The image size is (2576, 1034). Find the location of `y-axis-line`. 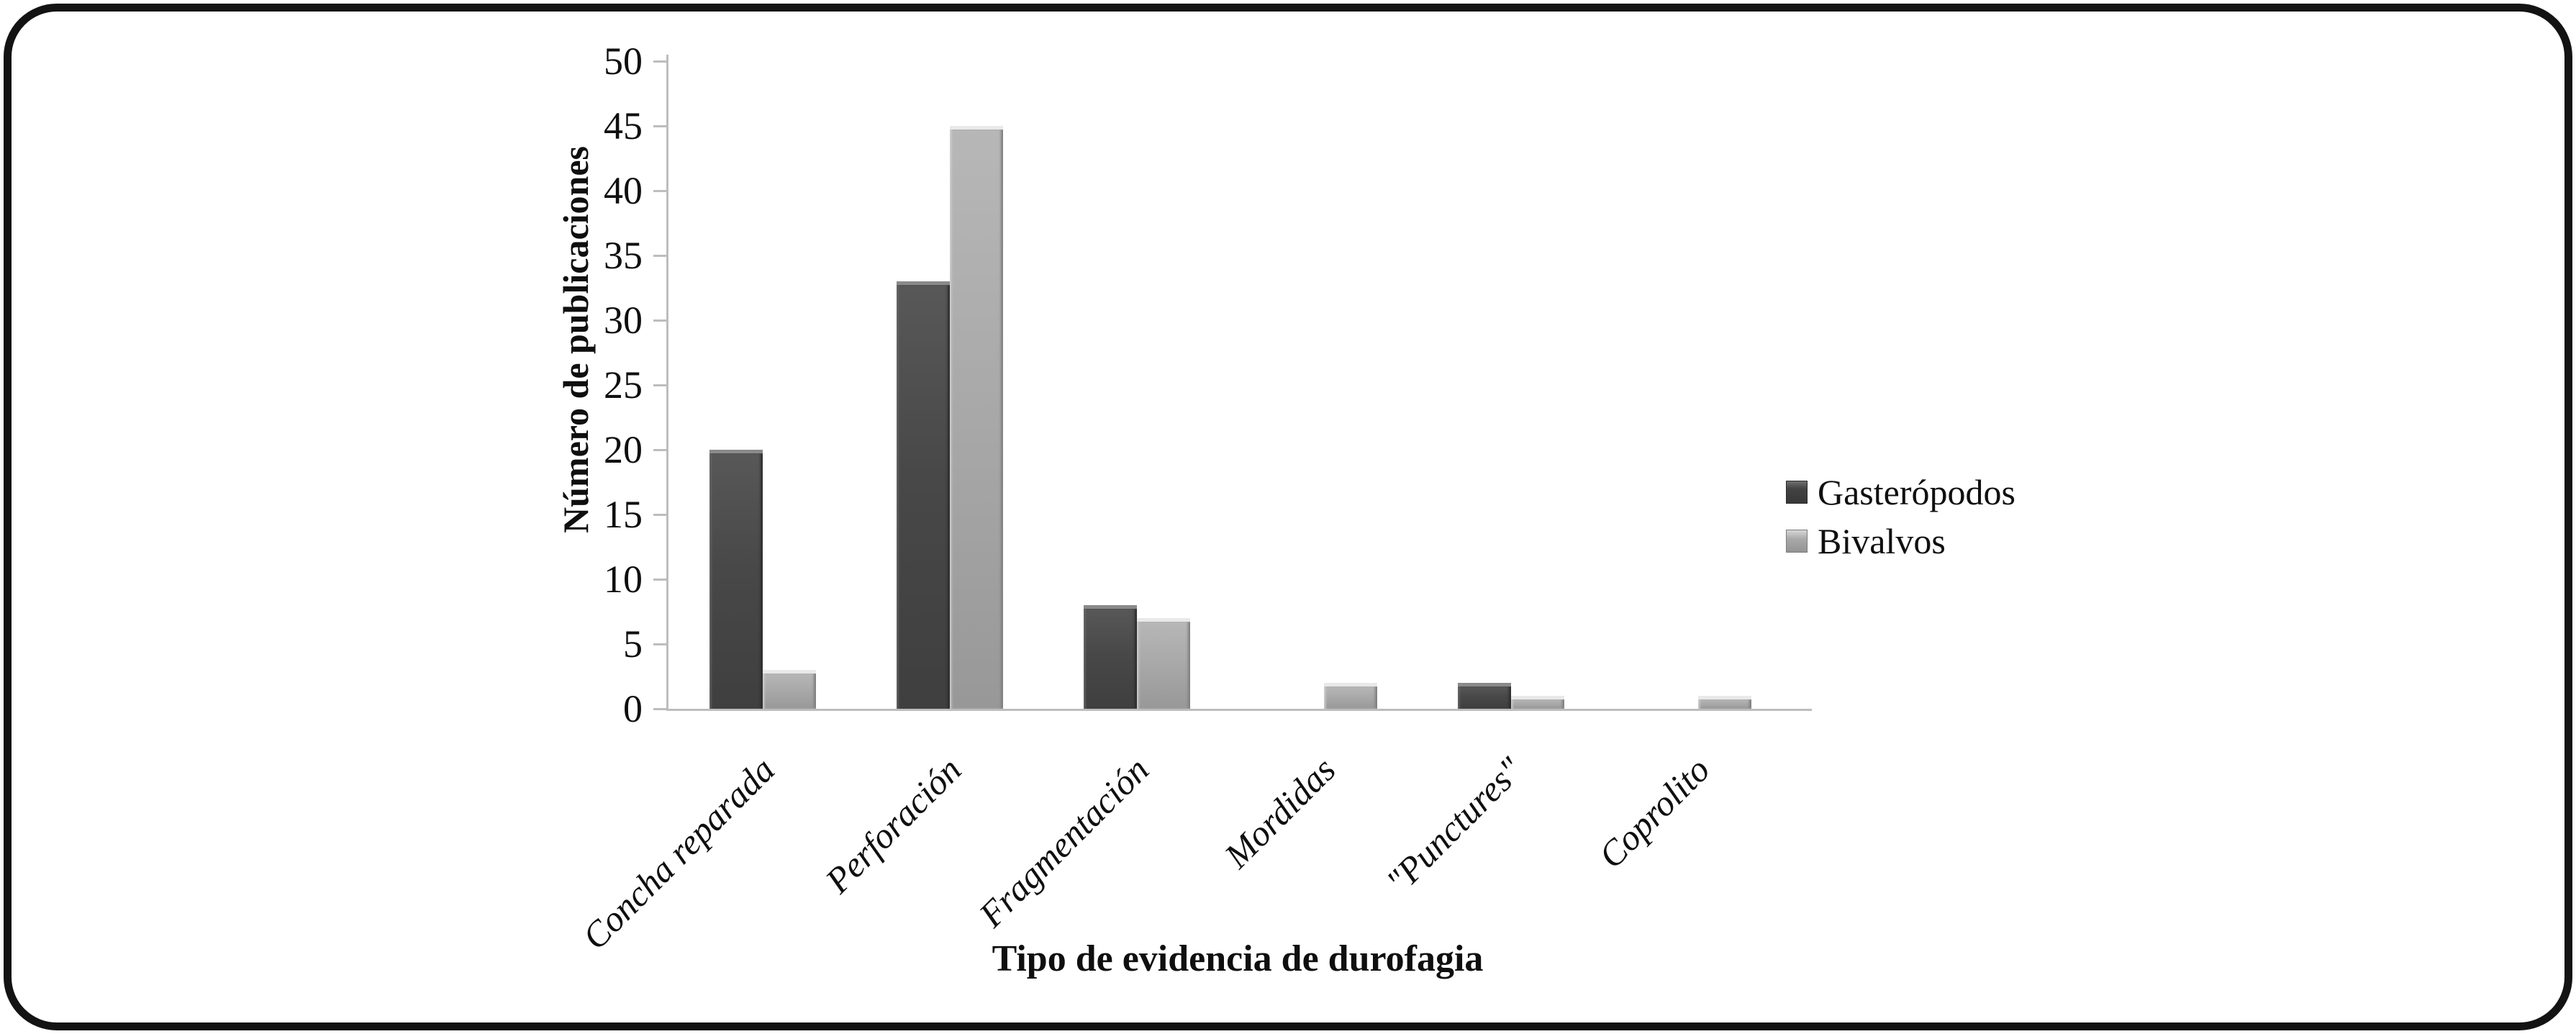

y-axis-line is located at coordinates (667, 383).